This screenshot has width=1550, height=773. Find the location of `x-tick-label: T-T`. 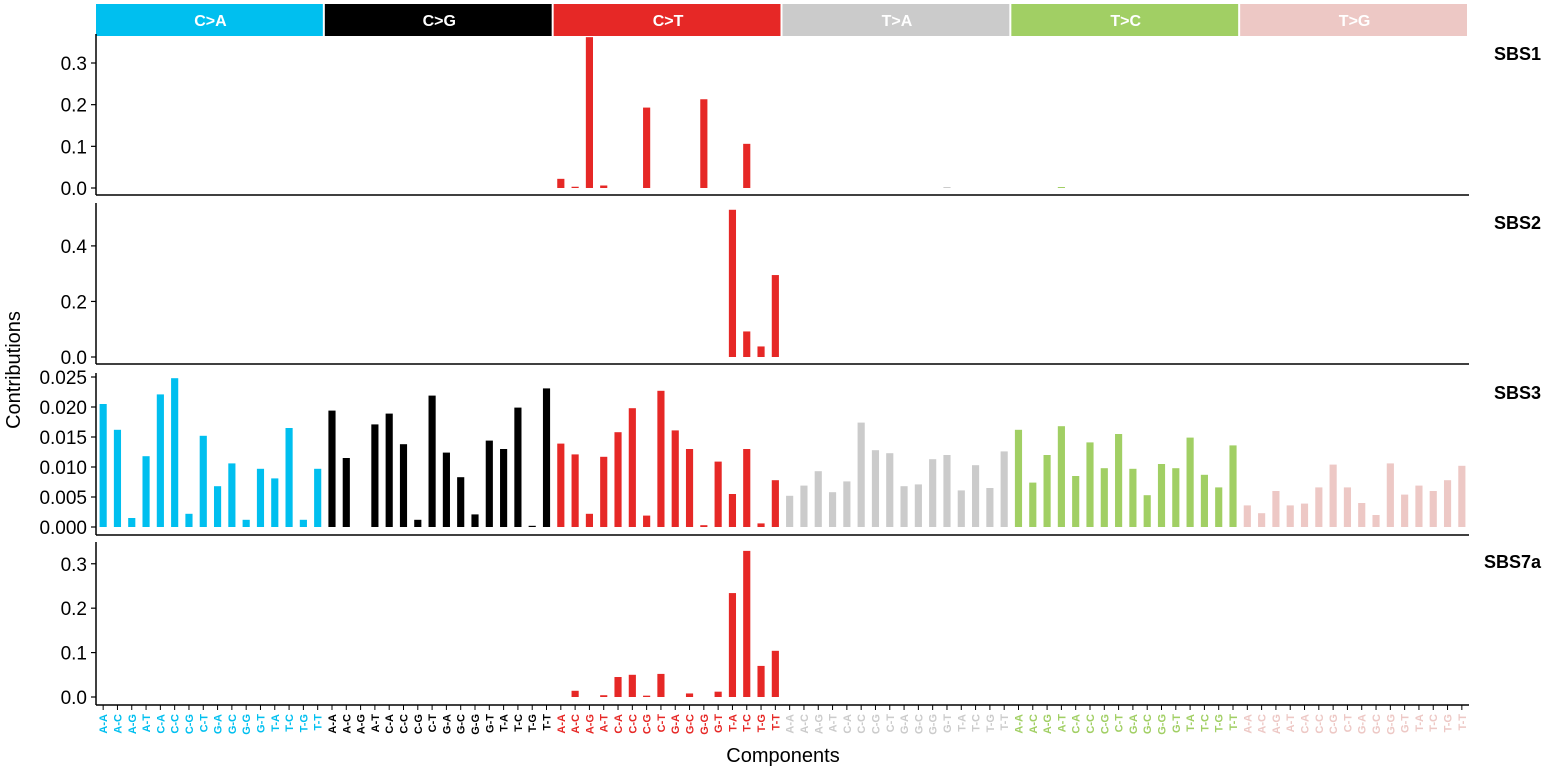

x-tick-label: T-T is located at coordinates (776, 722).